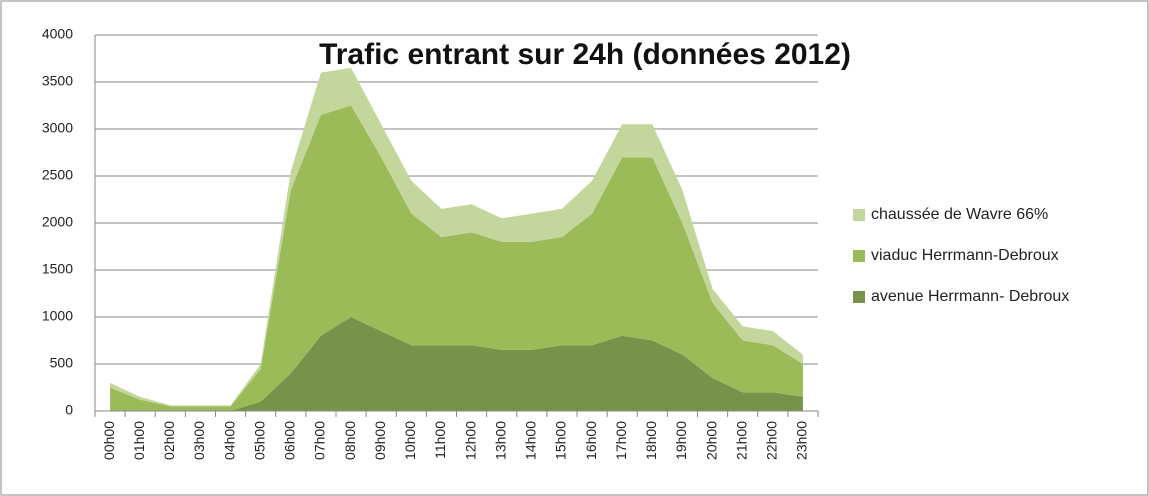 This screenshot has height=496, width=1149. I want to click on x-tick-label: 16h00, so click(591, 440).